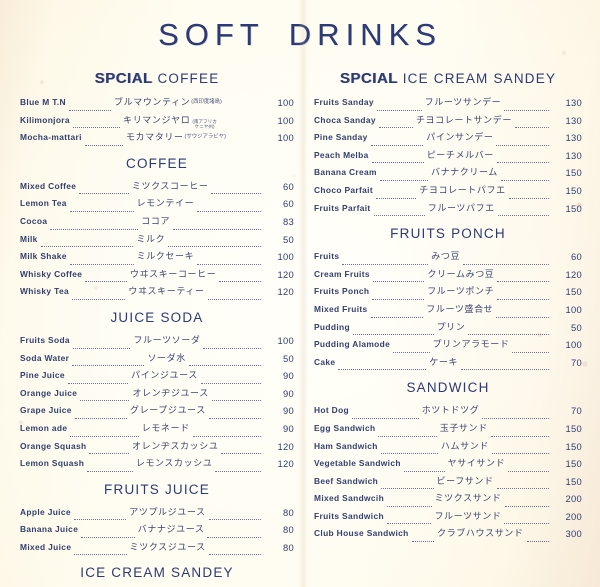 This screenshot has width=600, height=587. Describe the element at coordinates (444, 361) in the screenshot. I see `menu-item-name-jp: ケーキ` at that location.